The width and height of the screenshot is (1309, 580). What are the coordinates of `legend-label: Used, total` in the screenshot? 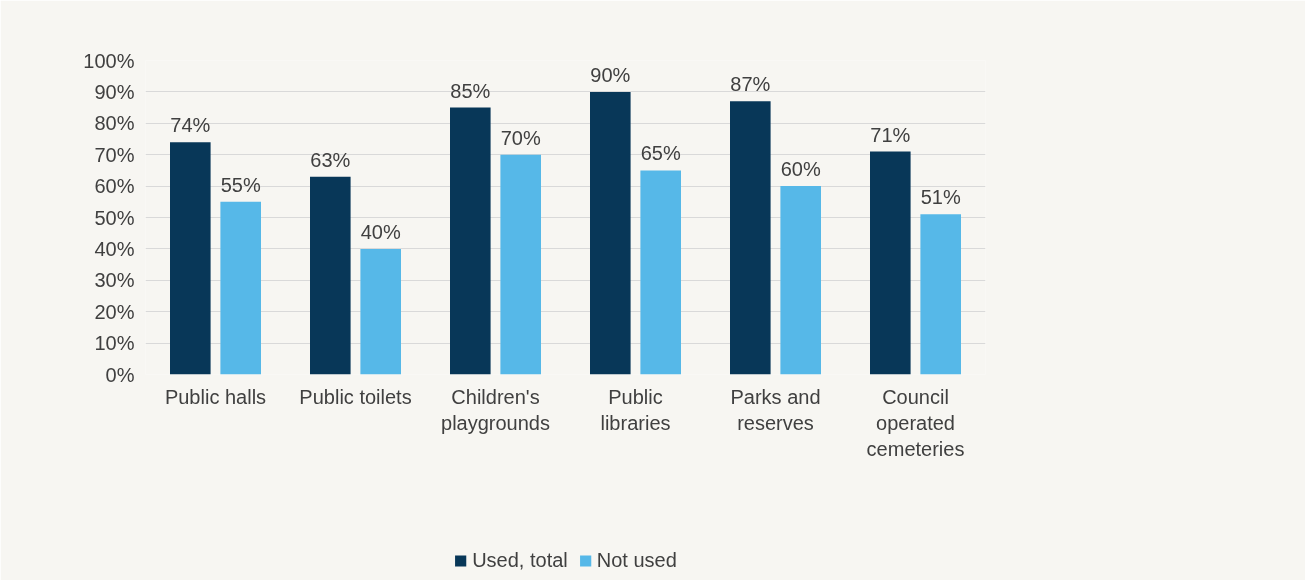 It's located at (520, 560).